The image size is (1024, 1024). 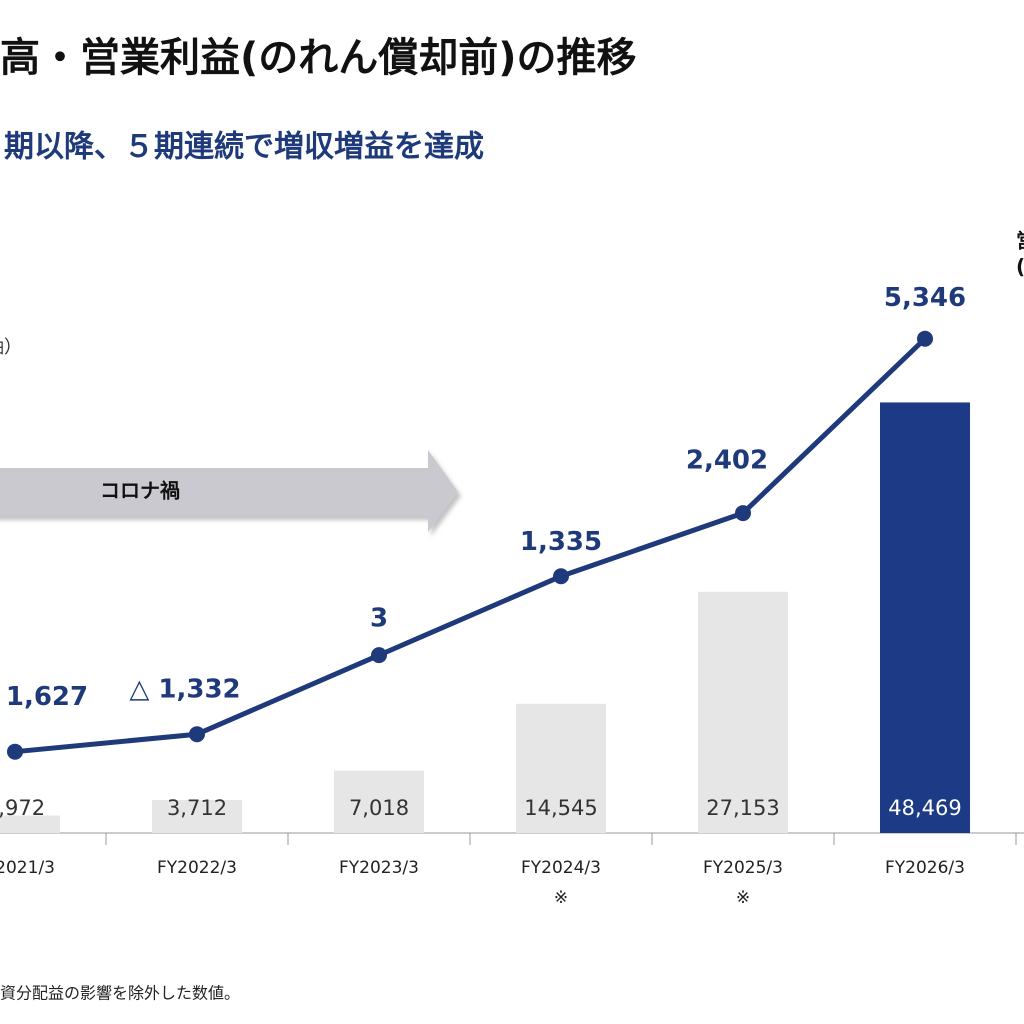 What do you see at coordinates (47, 697) in the screenshot?
I see `line-value-label: 1,627` at bounding box center [47, 697].